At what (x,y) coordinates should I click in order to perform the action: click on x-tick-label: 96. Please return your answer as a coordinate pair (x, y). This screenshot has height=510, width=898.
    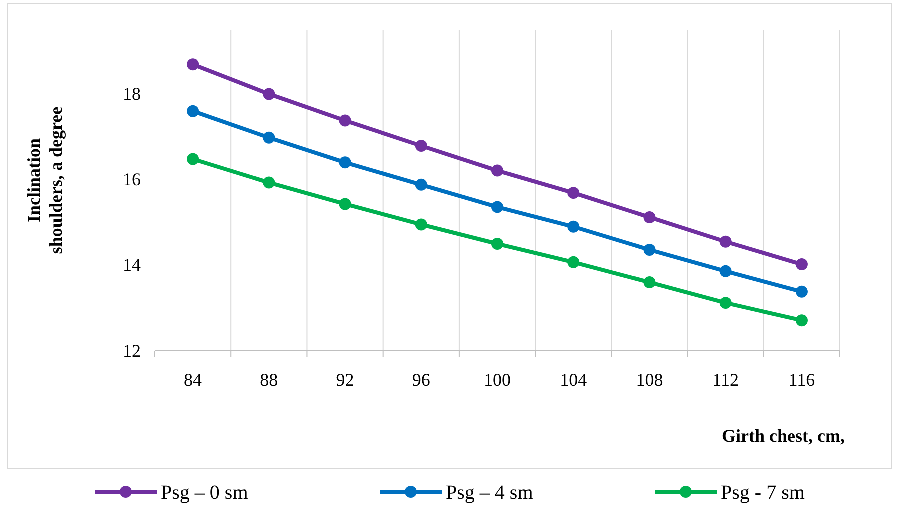
    Looking at the image, I should click on (421, 380).